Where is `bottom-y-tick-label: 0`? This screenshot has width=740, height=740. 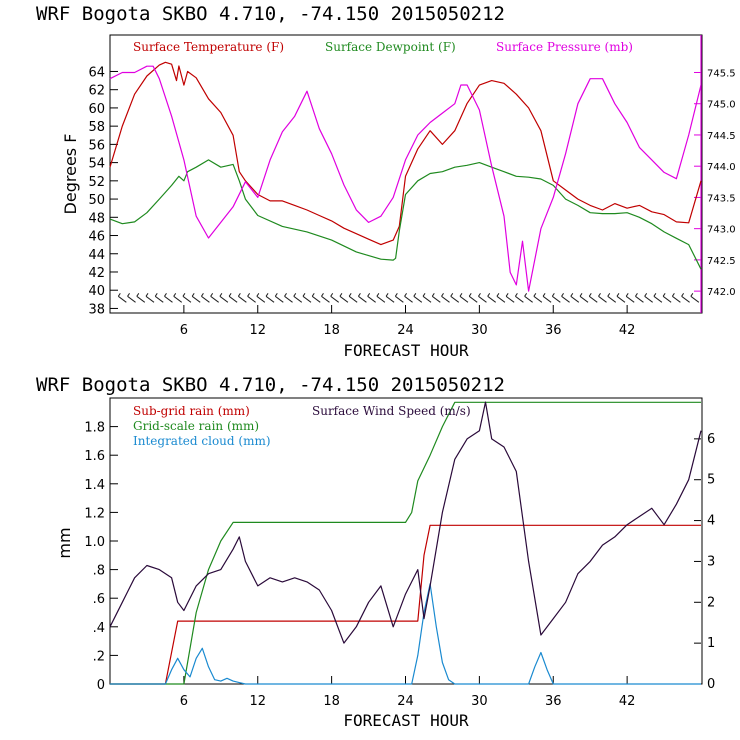
bottom-y-tick-label: 0 is located at coordinates (101, 685).